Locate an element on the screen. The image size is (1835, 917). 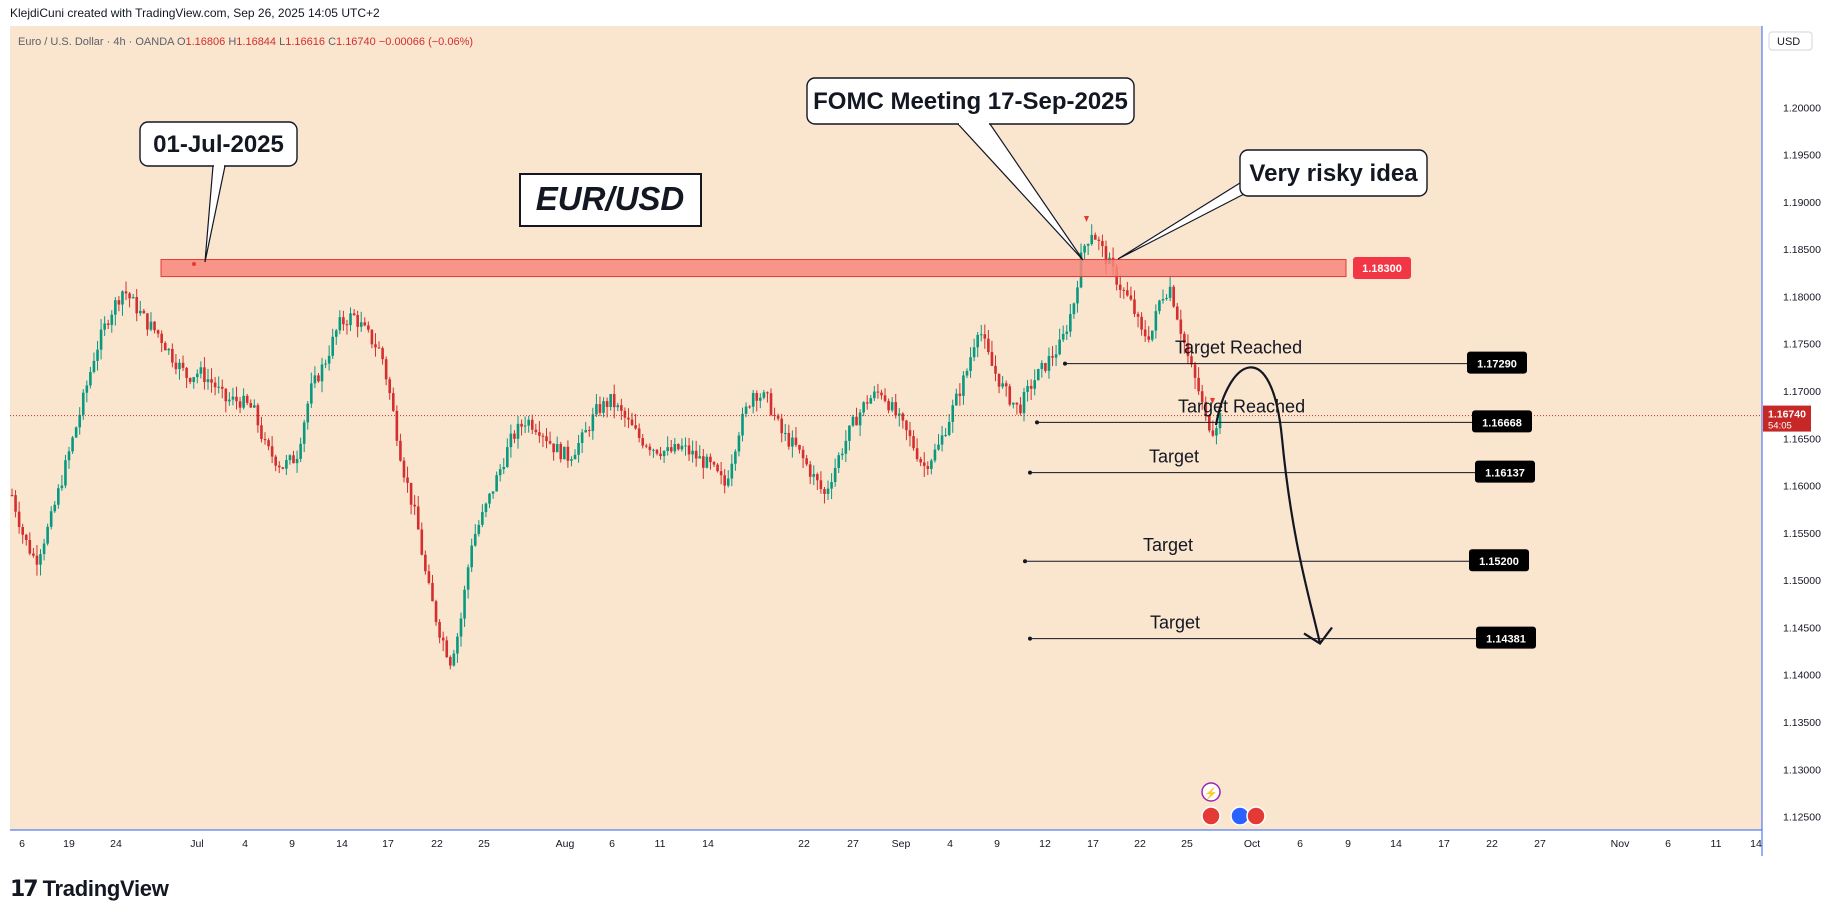
x-tick-label: 4 is located at coordinates (245, 844).